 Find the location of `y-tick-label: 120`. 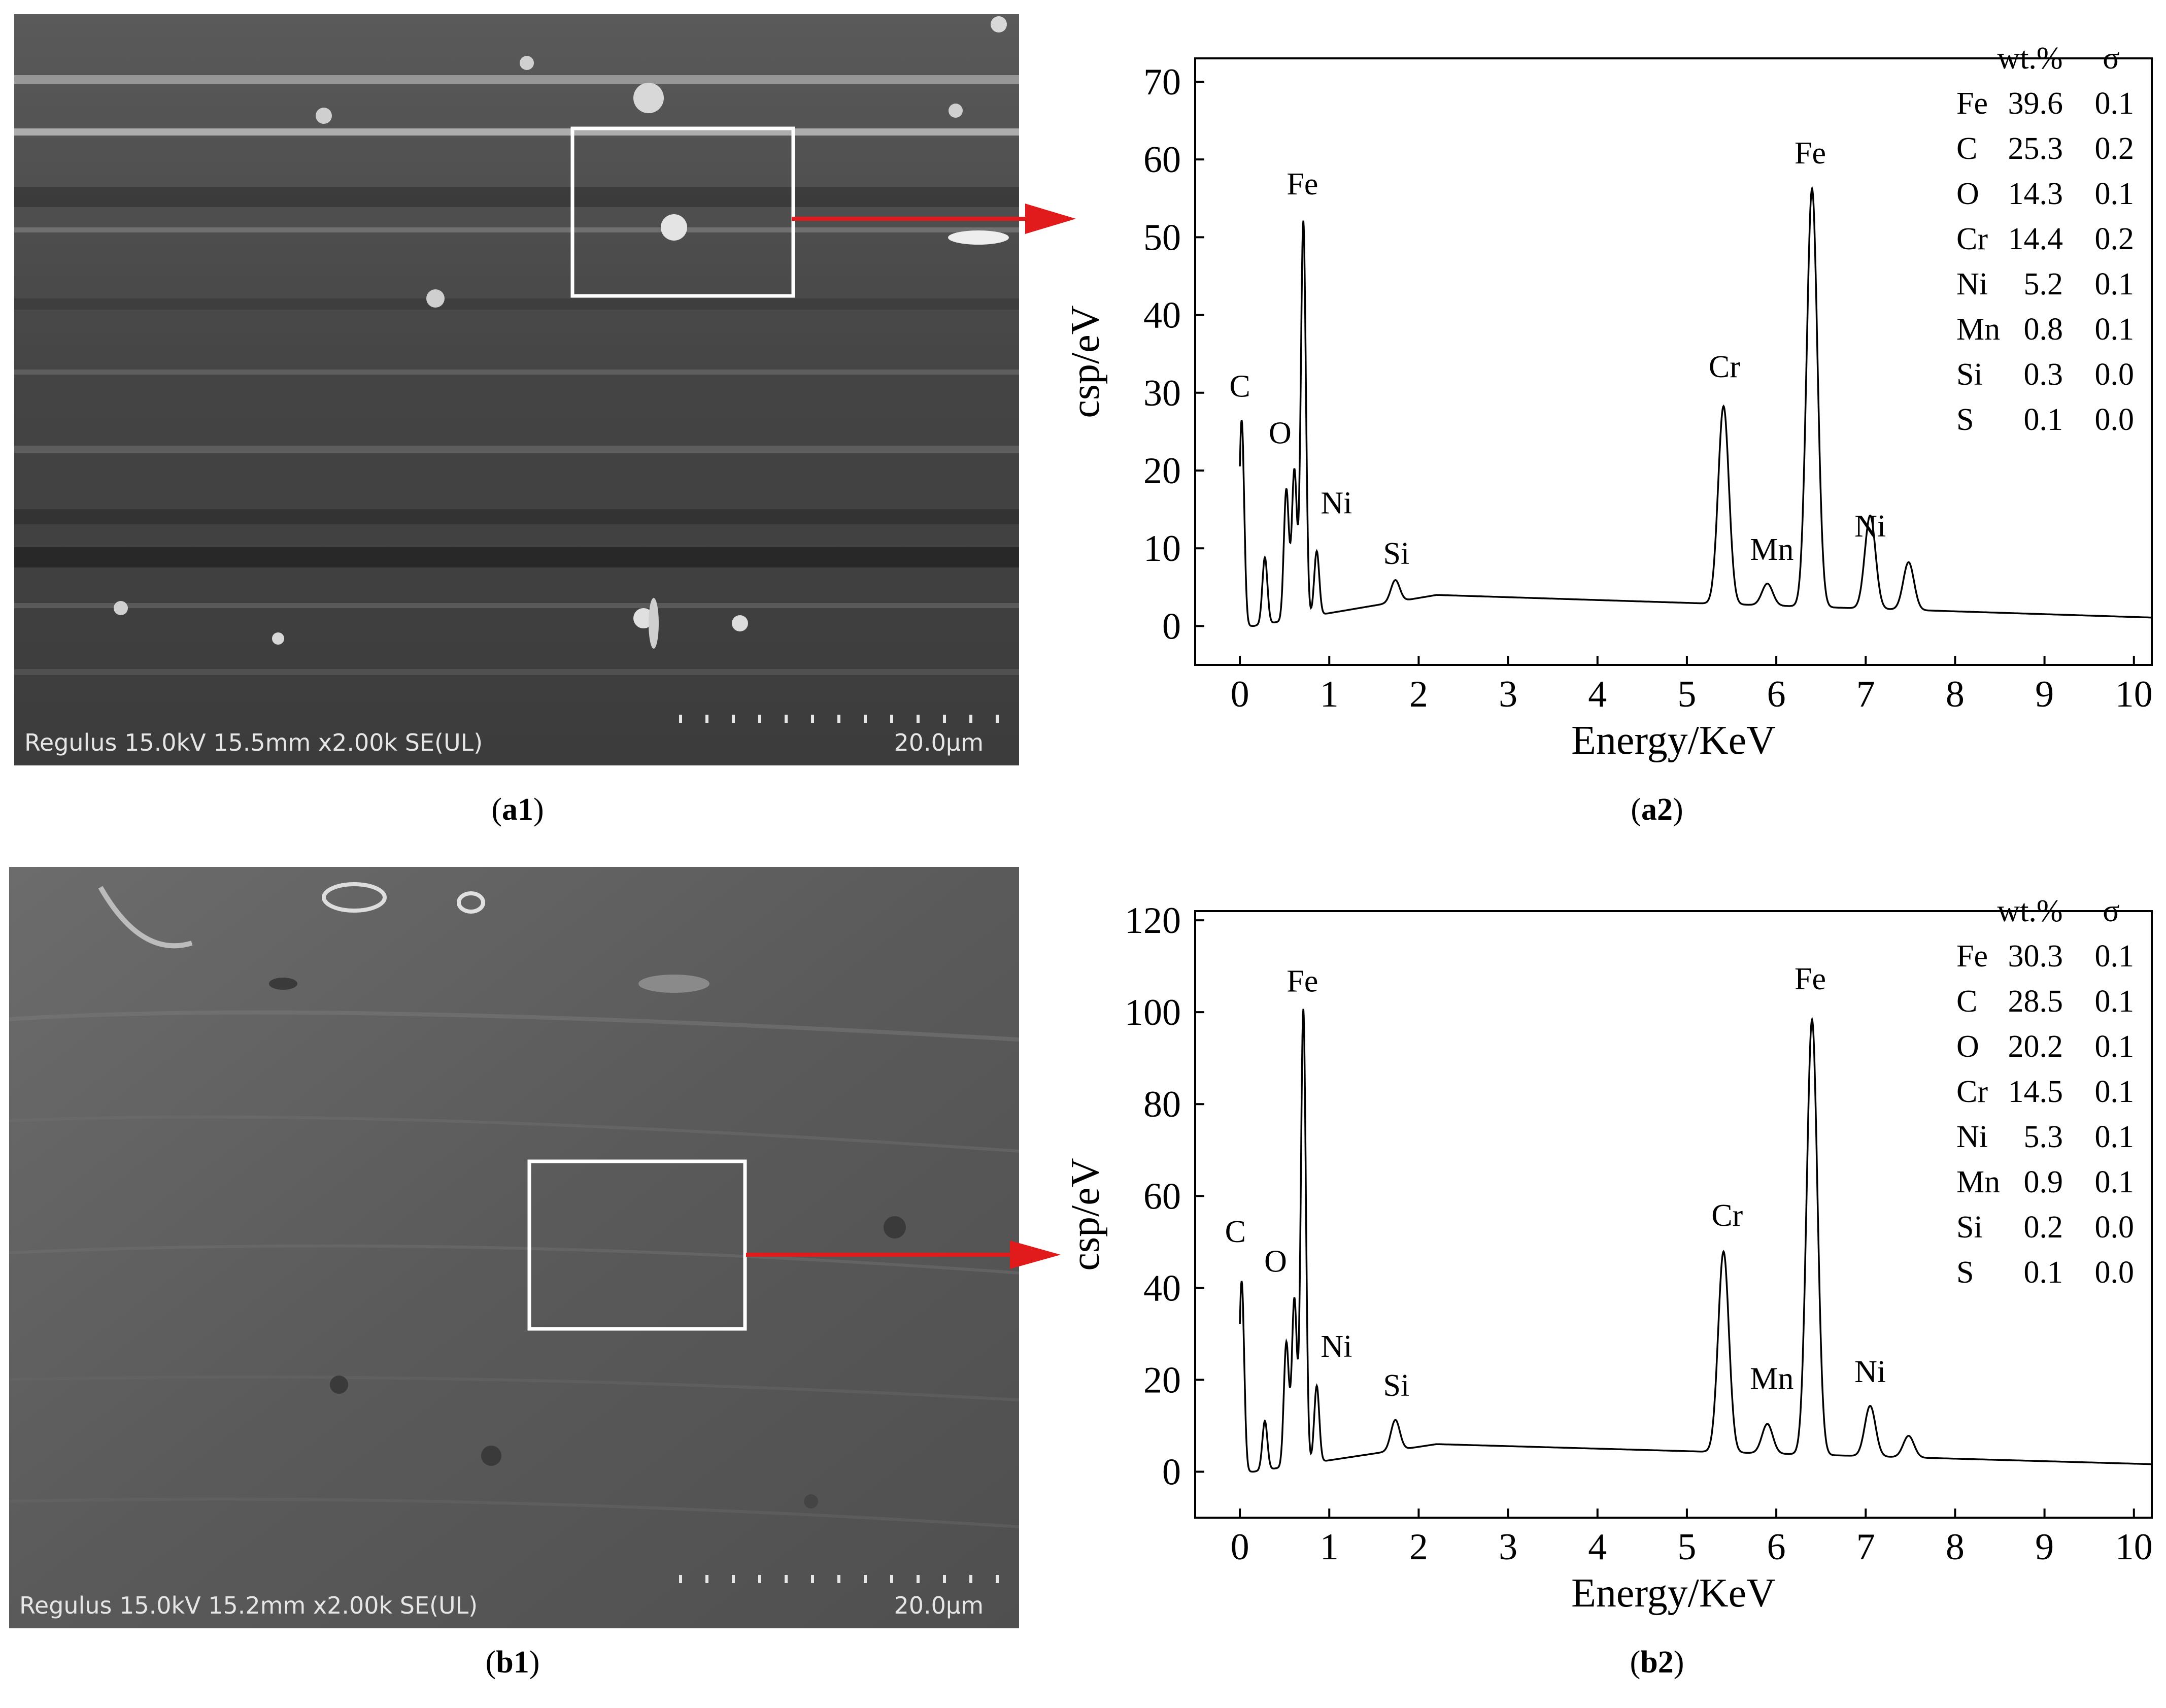

y-tick-label: 120 is located at coordinates (1153, 921).